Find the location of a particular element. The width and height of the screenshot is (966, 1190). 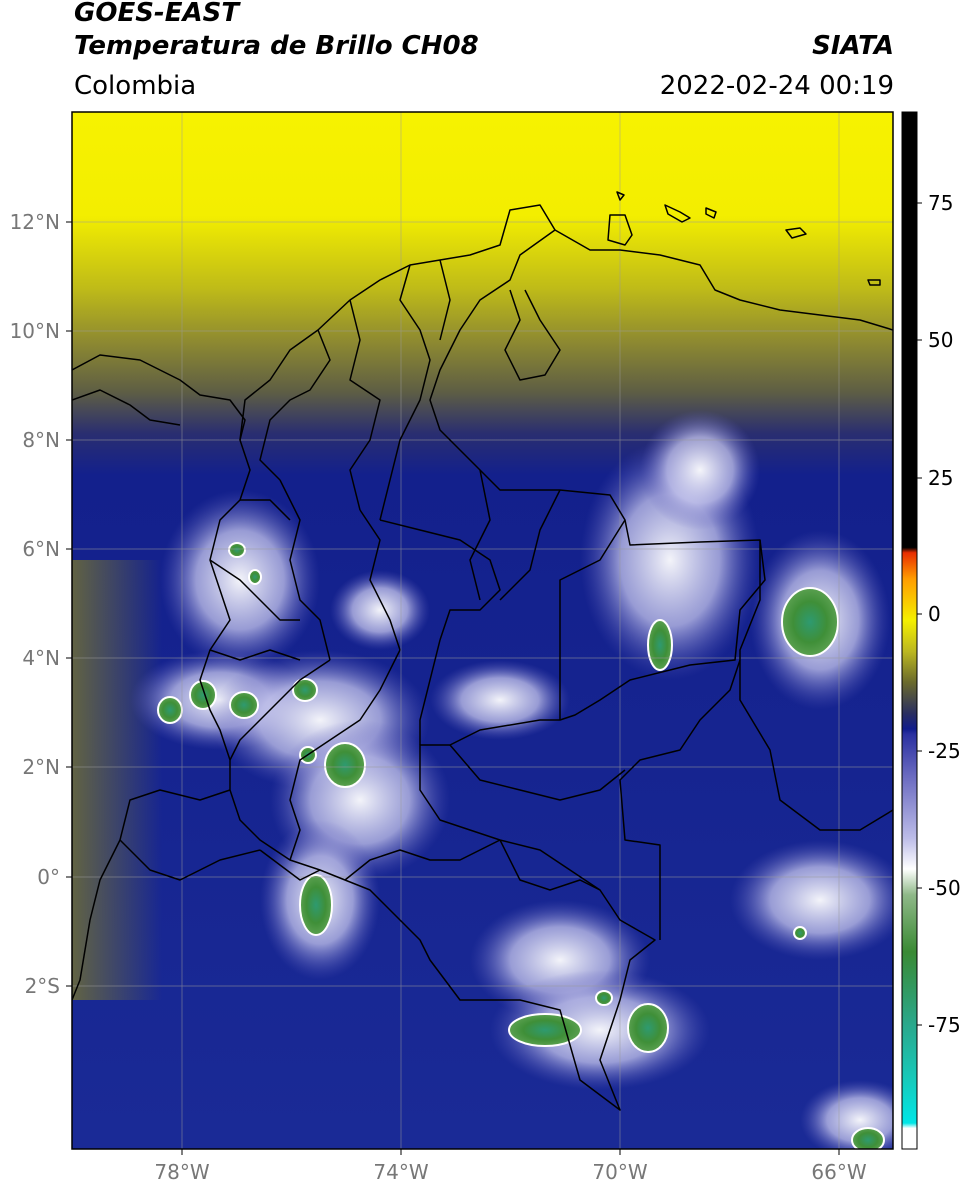

colorbar-tick-label: 75 is located at coordinates (941, 203).